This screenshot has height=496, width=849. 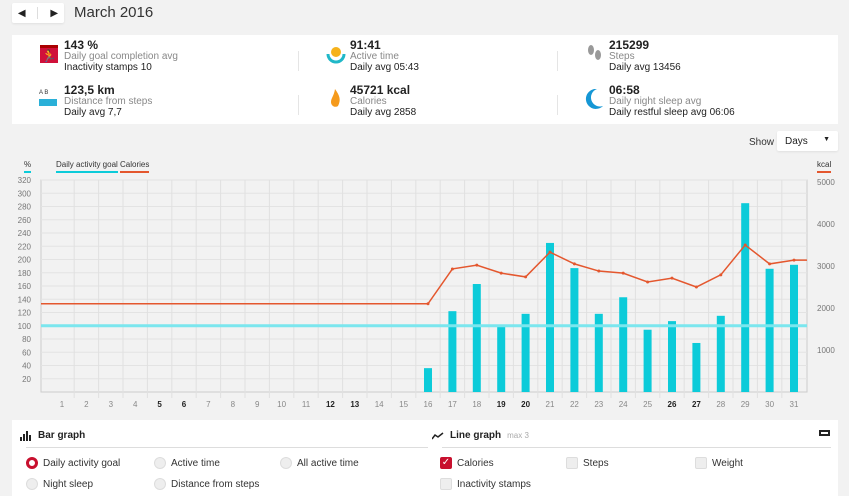 I want to click on stat-value: 91:41, so click(x=365, y=45).